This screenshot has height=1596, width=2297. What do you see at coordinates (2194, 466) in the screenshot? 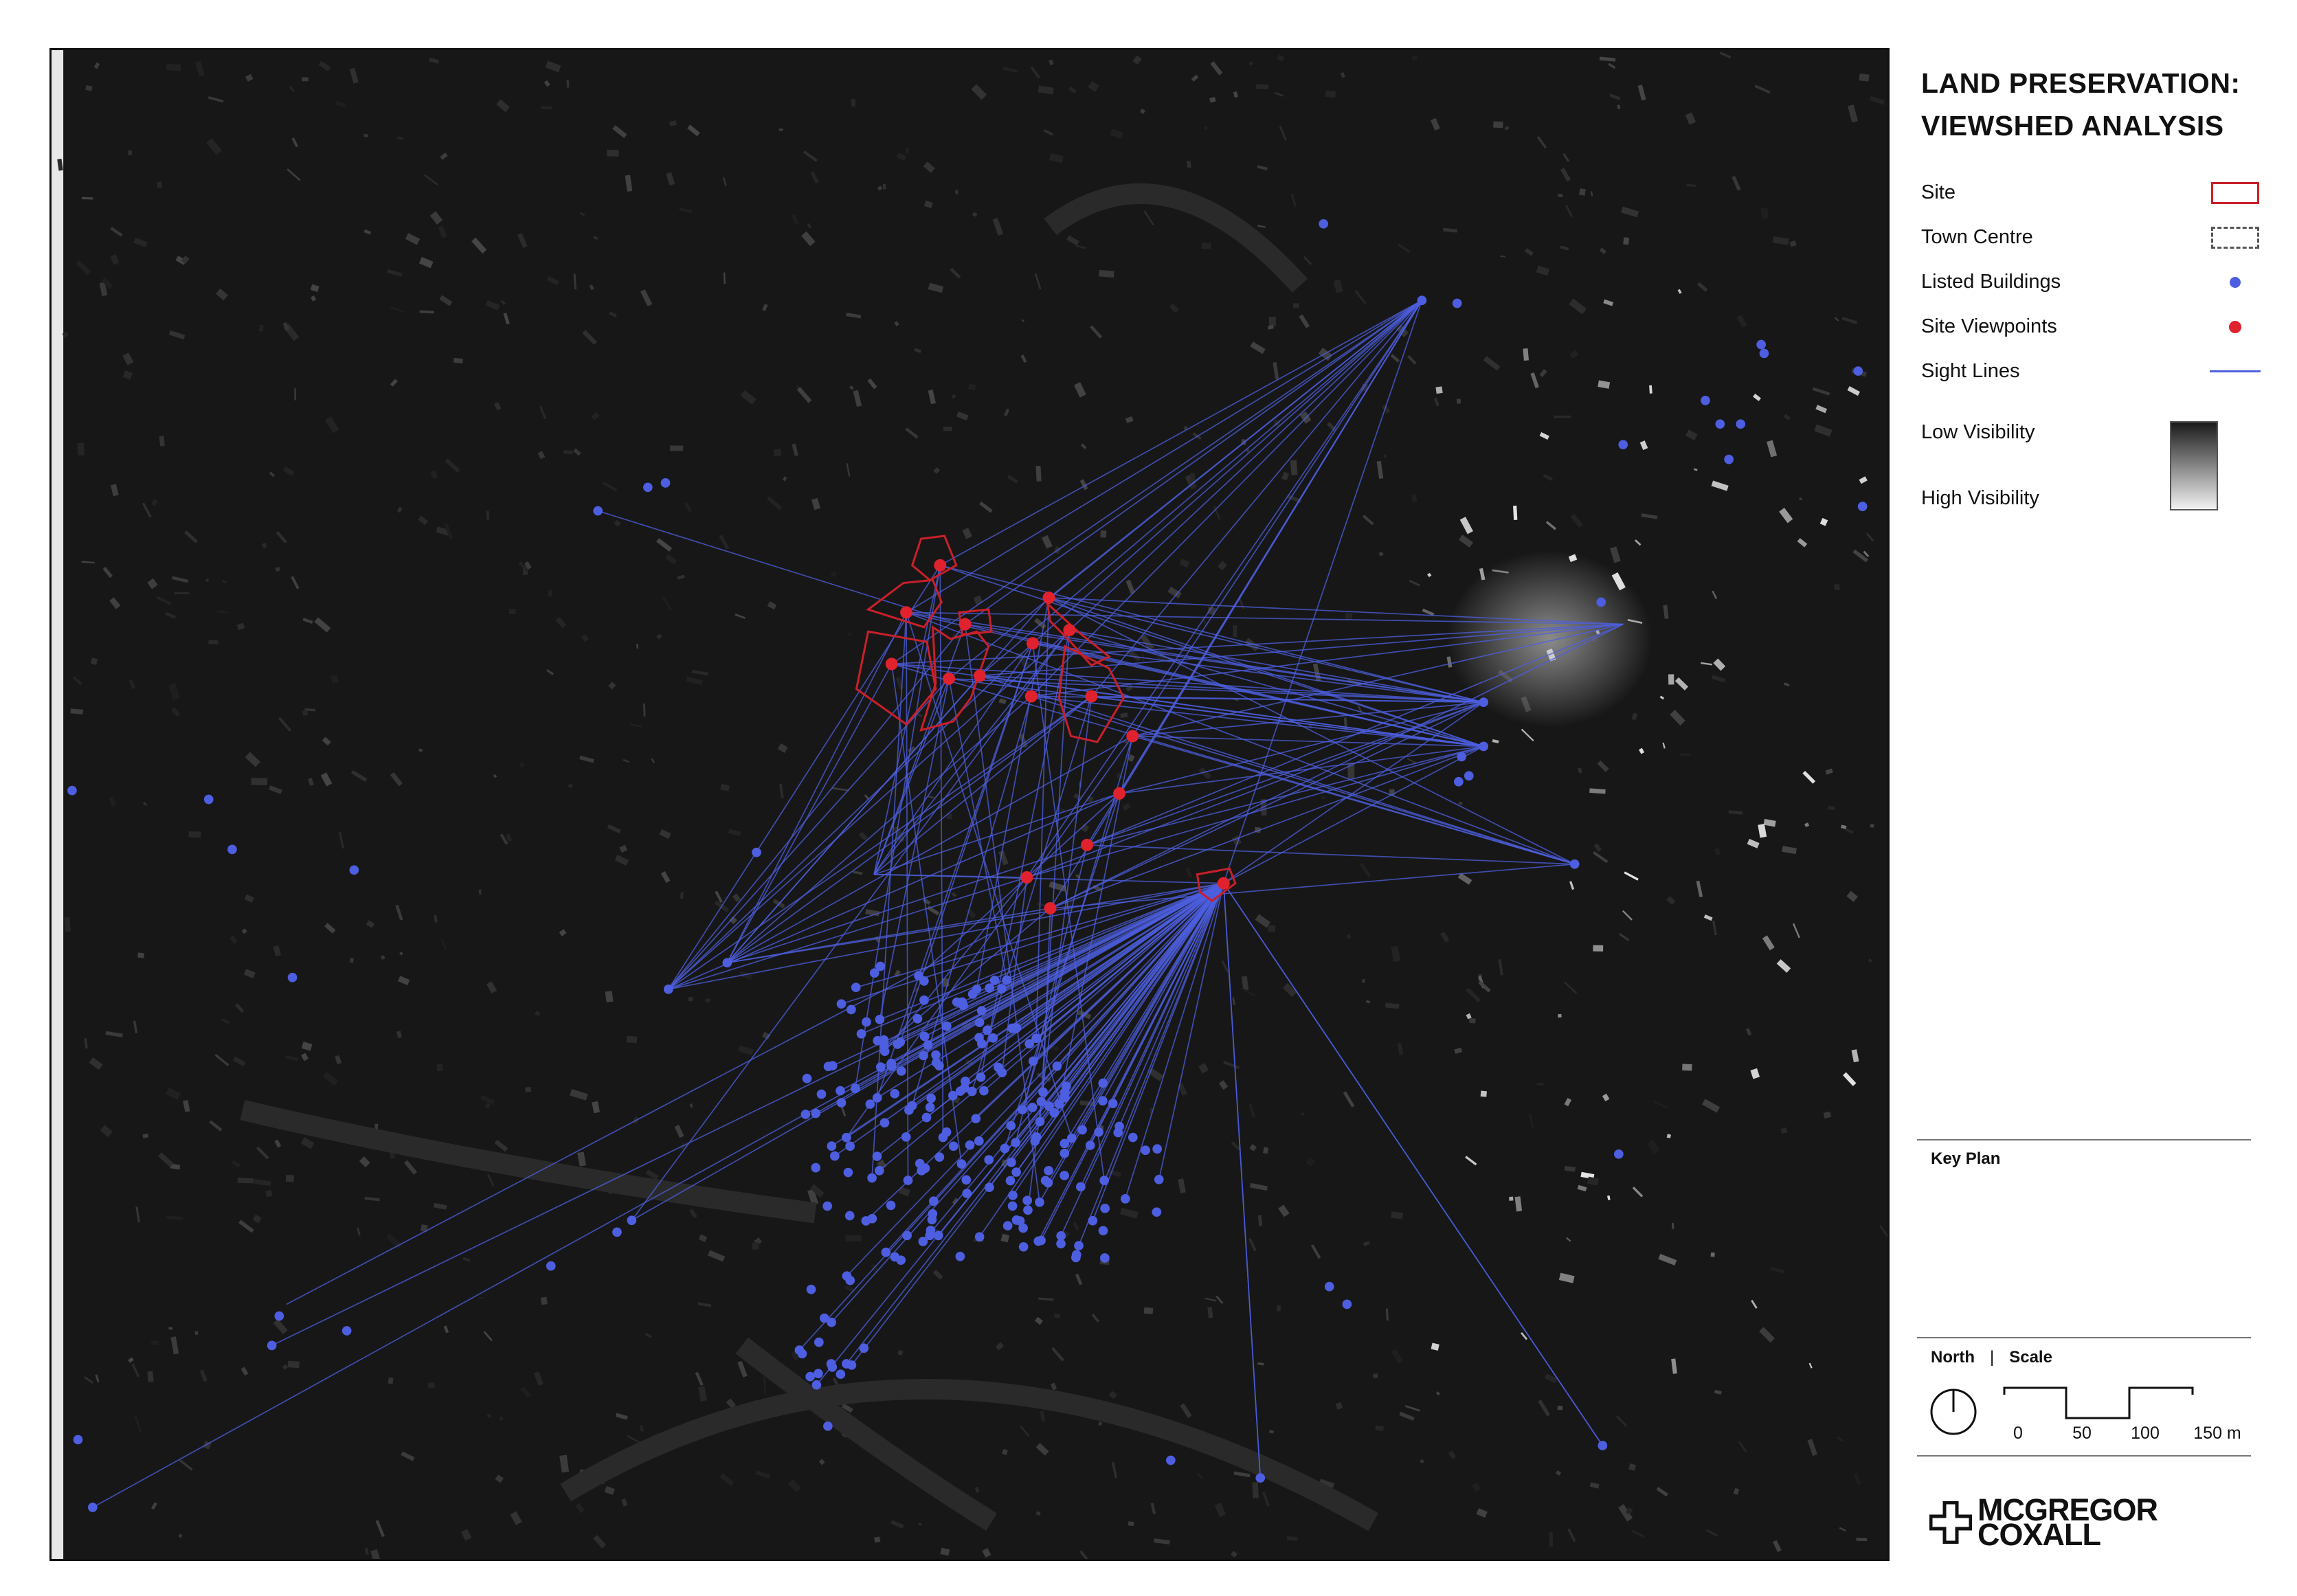
I see `visibility-gradient-bar` at bounding box center [2194, 466].